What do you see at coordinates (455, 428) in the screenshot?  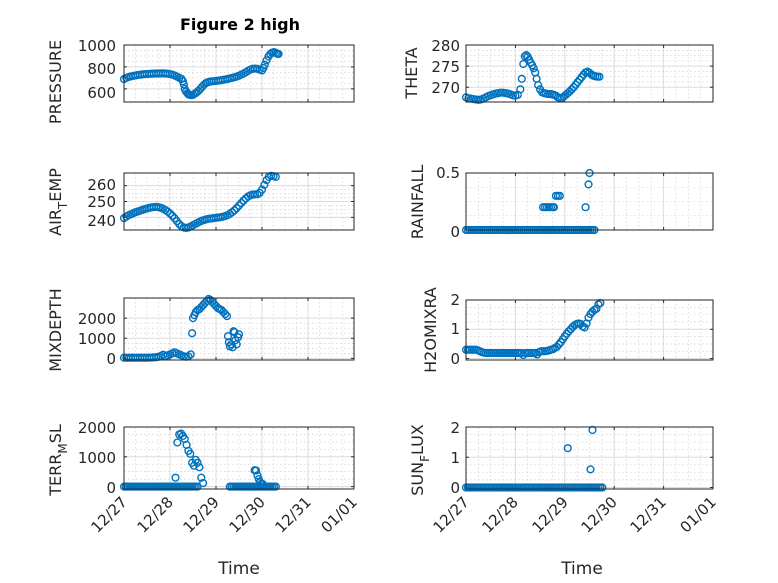 I see `y-tick-label-2: 2` at bounding box center [455, 428].